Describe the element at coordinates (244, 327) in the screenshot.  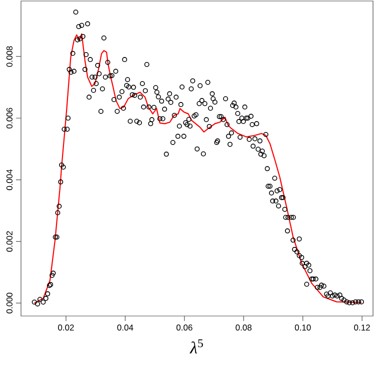
I see `x-tick-label: 0.08` at that location.